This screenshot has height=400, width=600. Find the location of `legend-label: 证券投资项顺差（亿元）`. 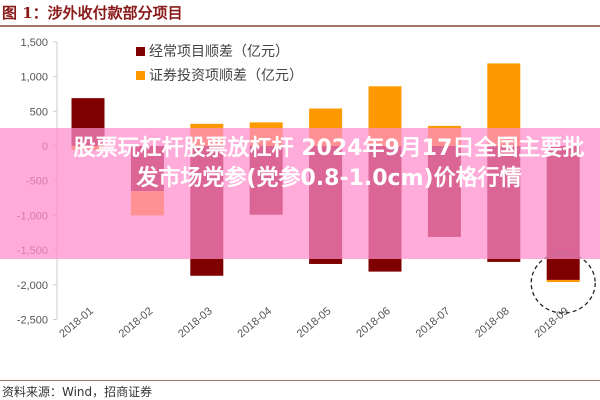

legend-label: 证券投资项顺差（亿元） is located at coordinates (226, 76).